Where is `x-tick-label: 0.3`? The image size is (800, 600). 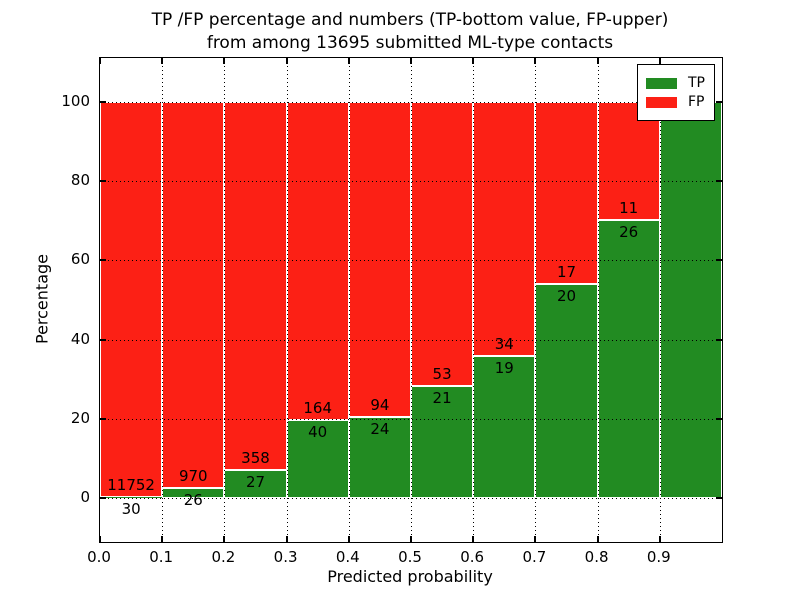 x-tick-label: 0.3 is located at coordinates (285, 557).